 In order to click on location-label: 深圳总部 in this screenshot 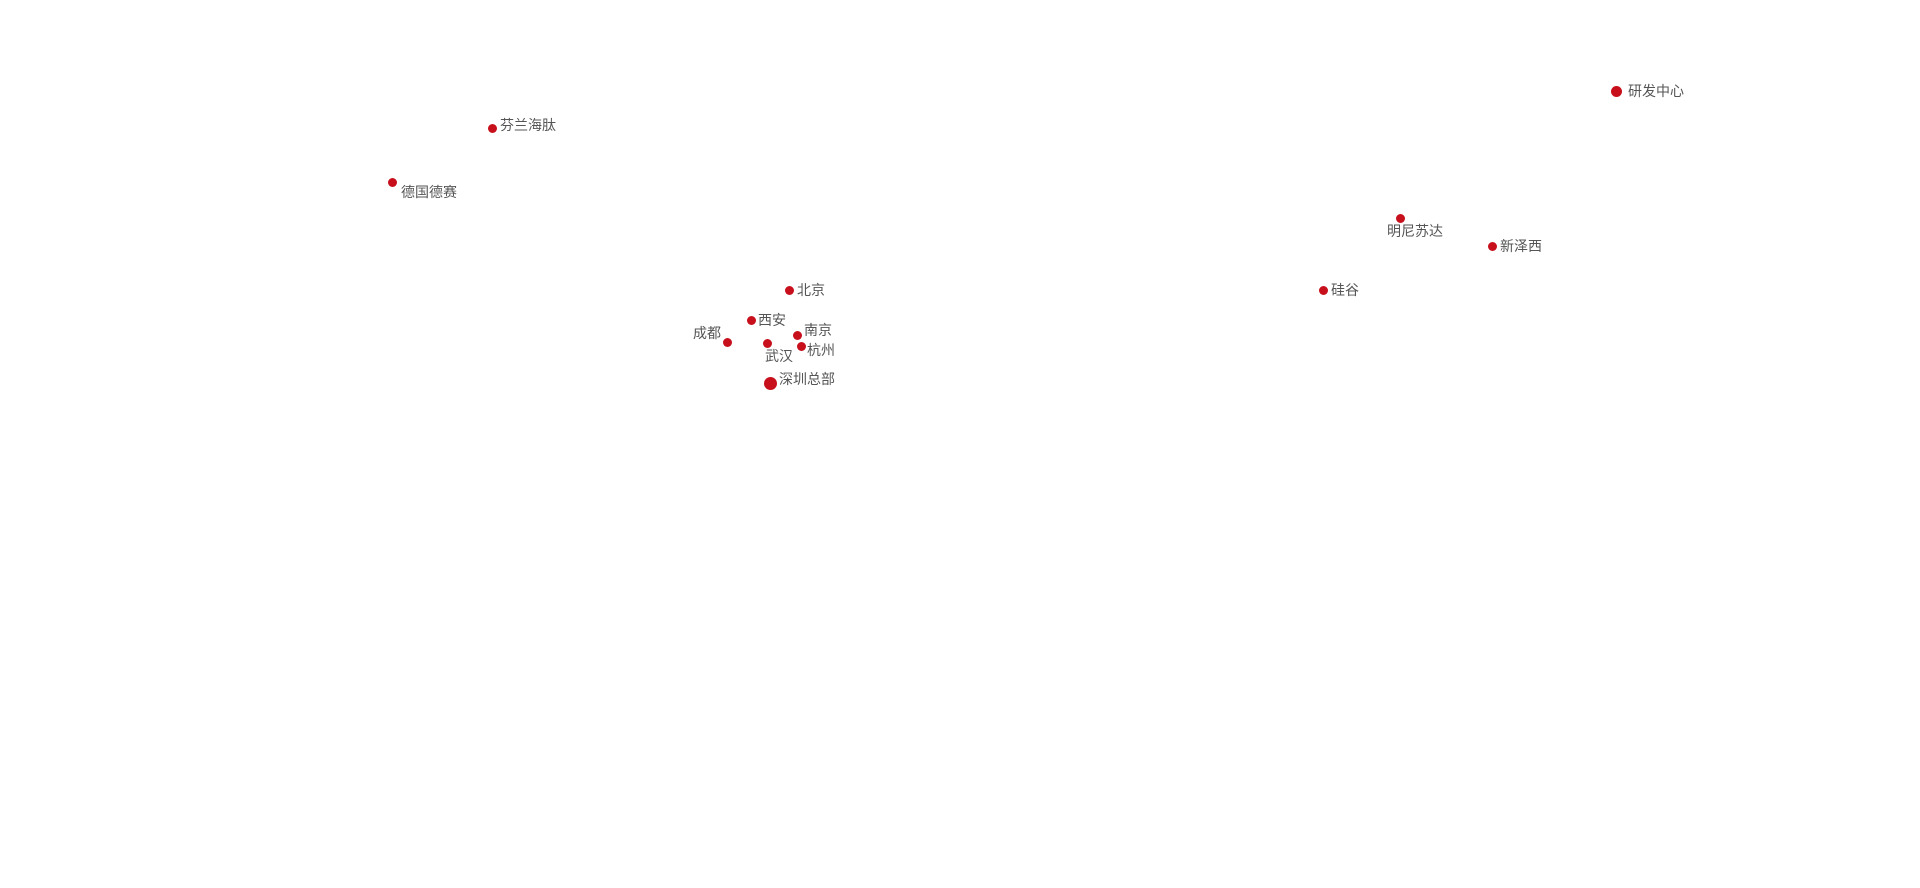, I will do `click(807, 380)`.